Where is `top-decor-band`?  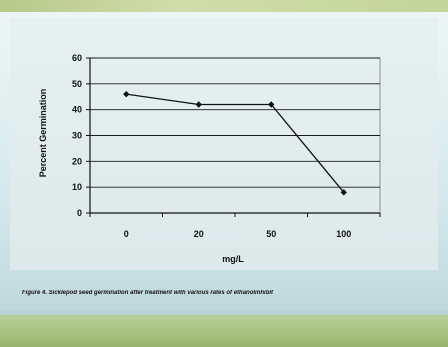 top-decor-band is located at coordinates (224, 6).